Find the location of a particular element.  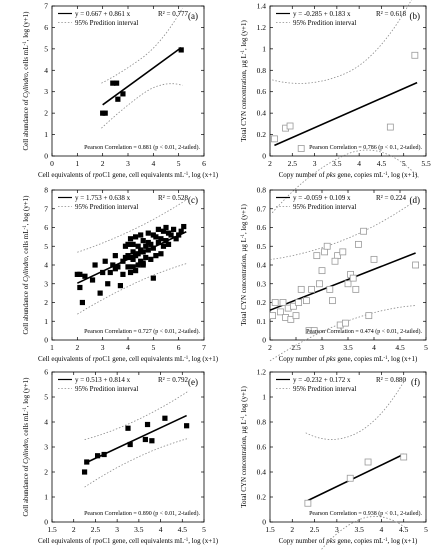

y-tick-label: 0.7 is located at coordinates (262, 208).